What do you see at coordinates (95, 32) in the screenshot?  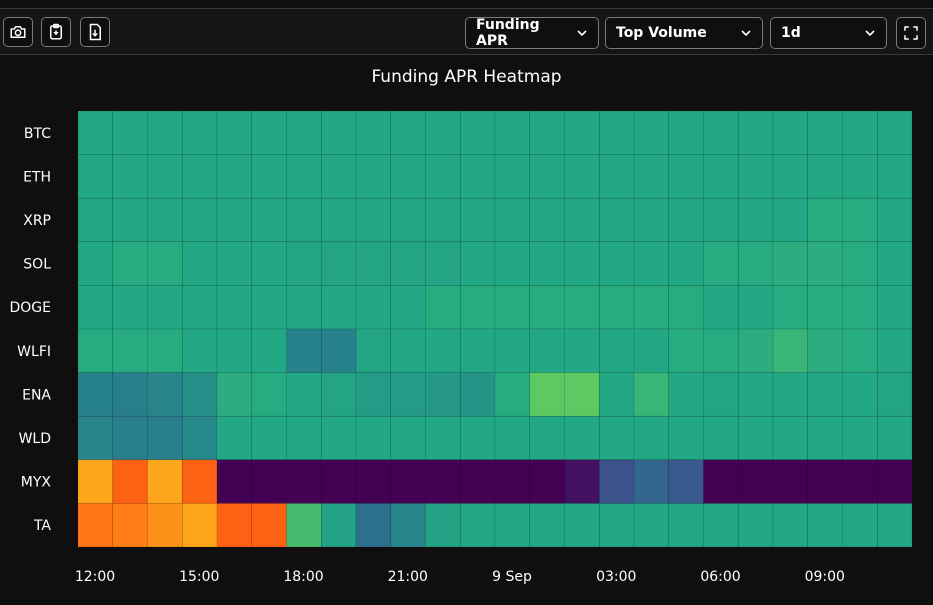 I see `download-button` at bounding box center [95, 32].